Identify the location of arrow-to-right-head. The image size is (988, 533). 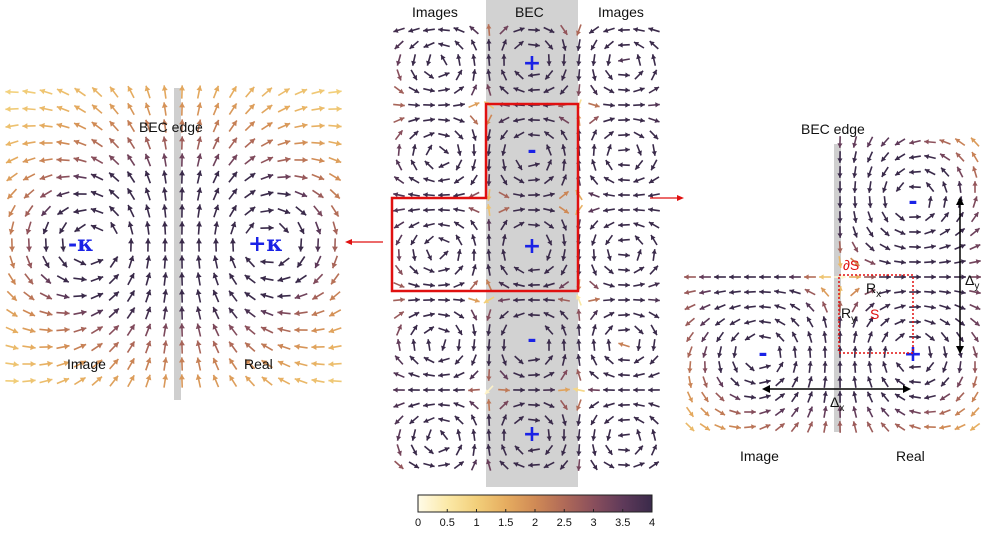
(680, 198).